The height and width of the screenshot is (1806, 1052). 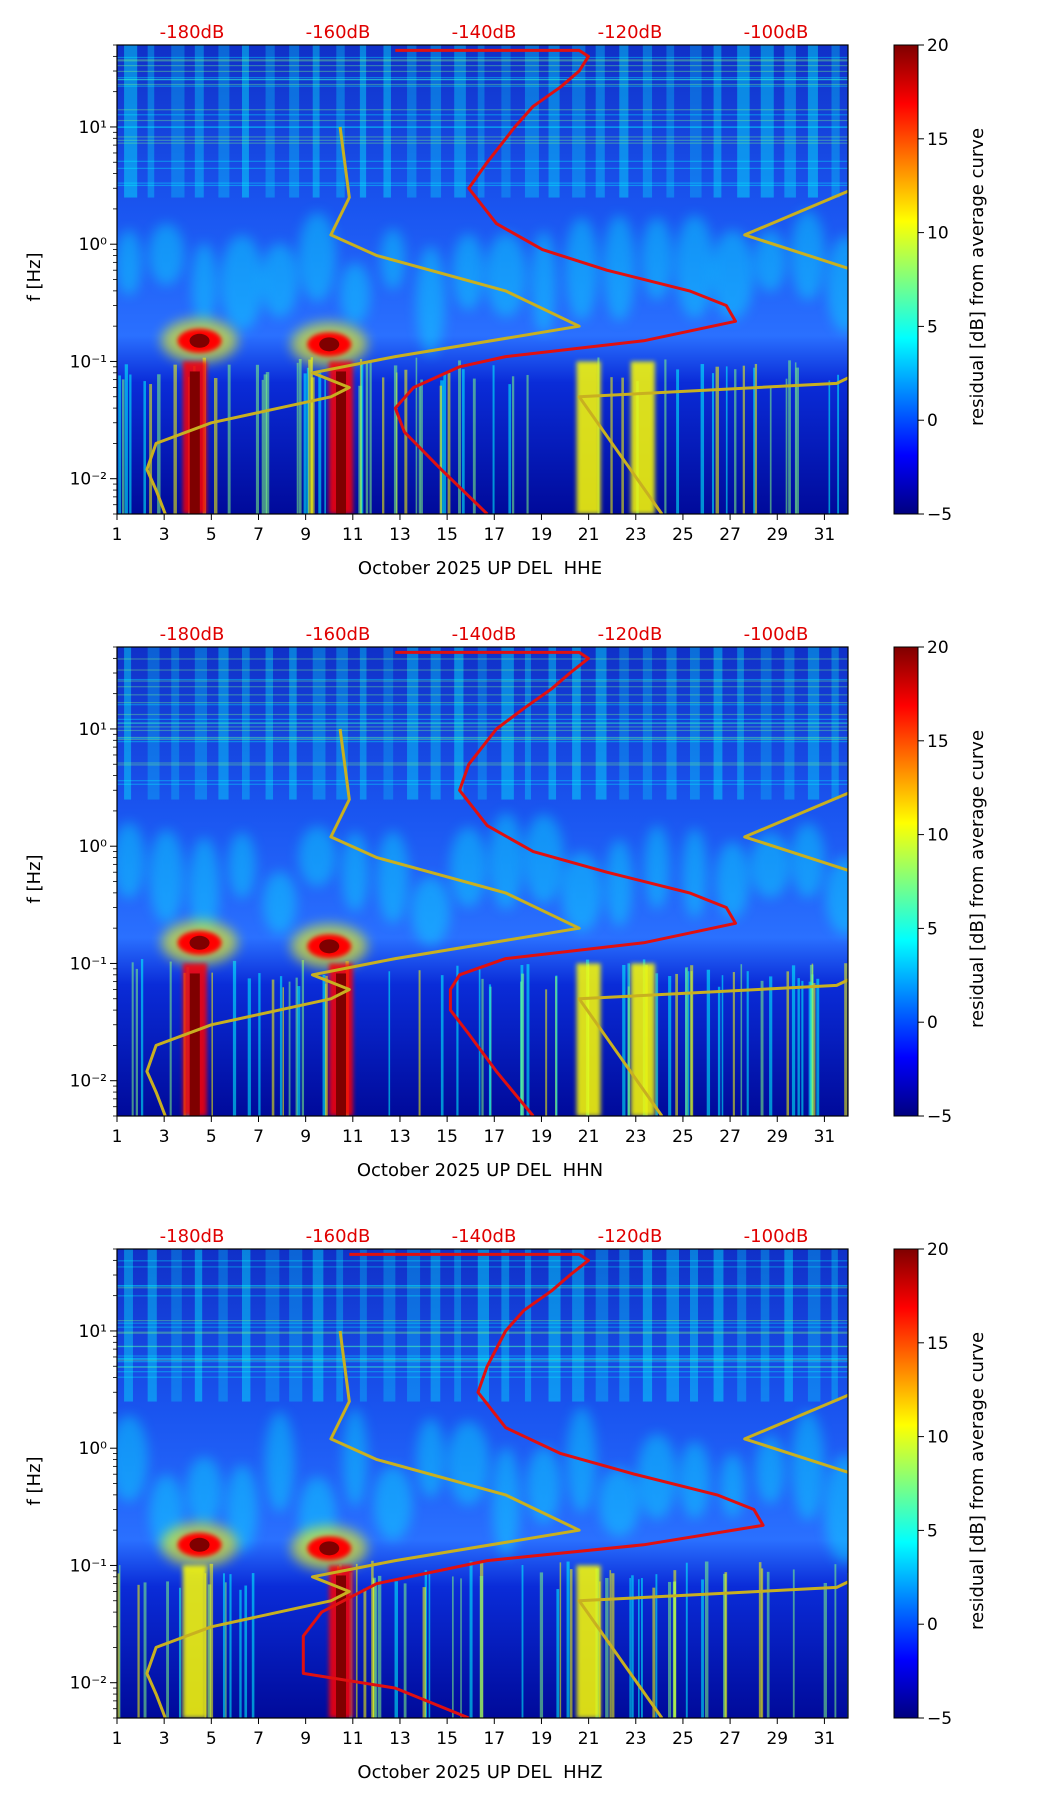 I want to click on psd-median-line, so click(x=533, y=1485).